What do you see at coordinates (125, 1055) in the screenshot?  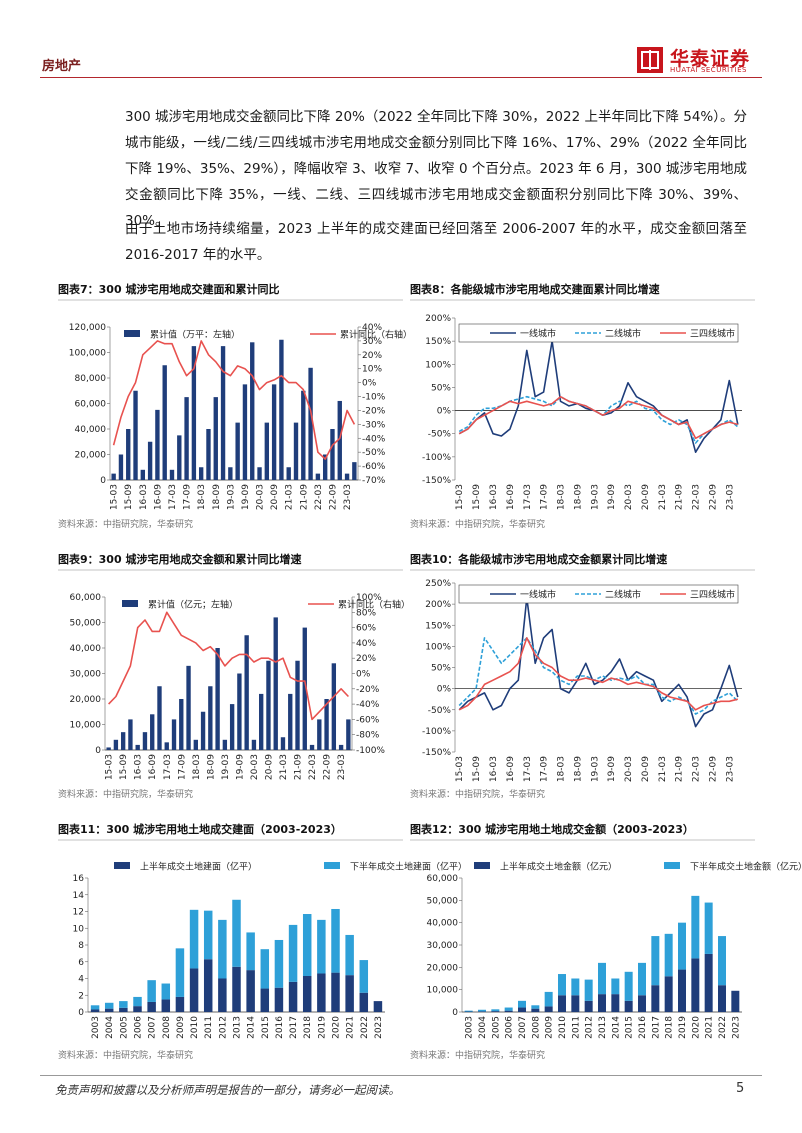 I see `chart-source: 资料来源：中指研究院，华泰研究` at bounding box center [125, 1055].